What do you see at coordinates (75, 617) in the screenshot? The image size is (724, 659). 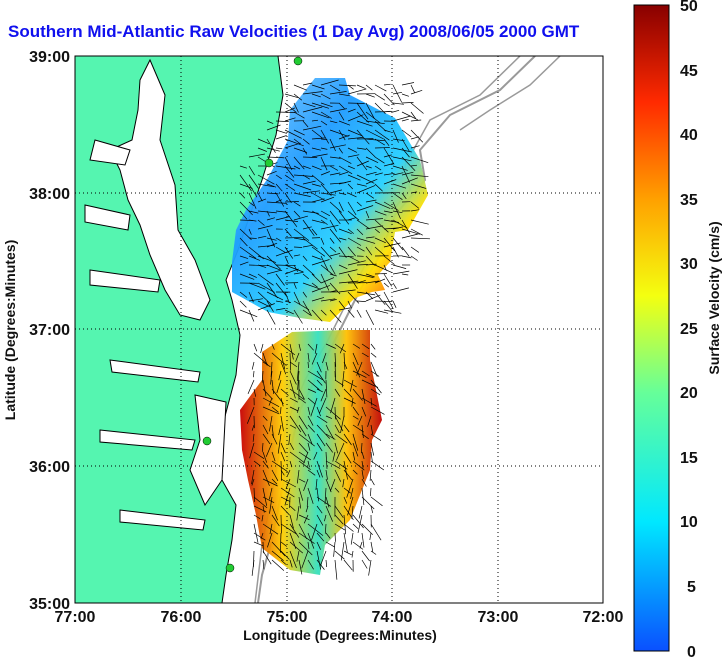 I see `x-tick-label: 77:00` at bounding box center [75, 617].